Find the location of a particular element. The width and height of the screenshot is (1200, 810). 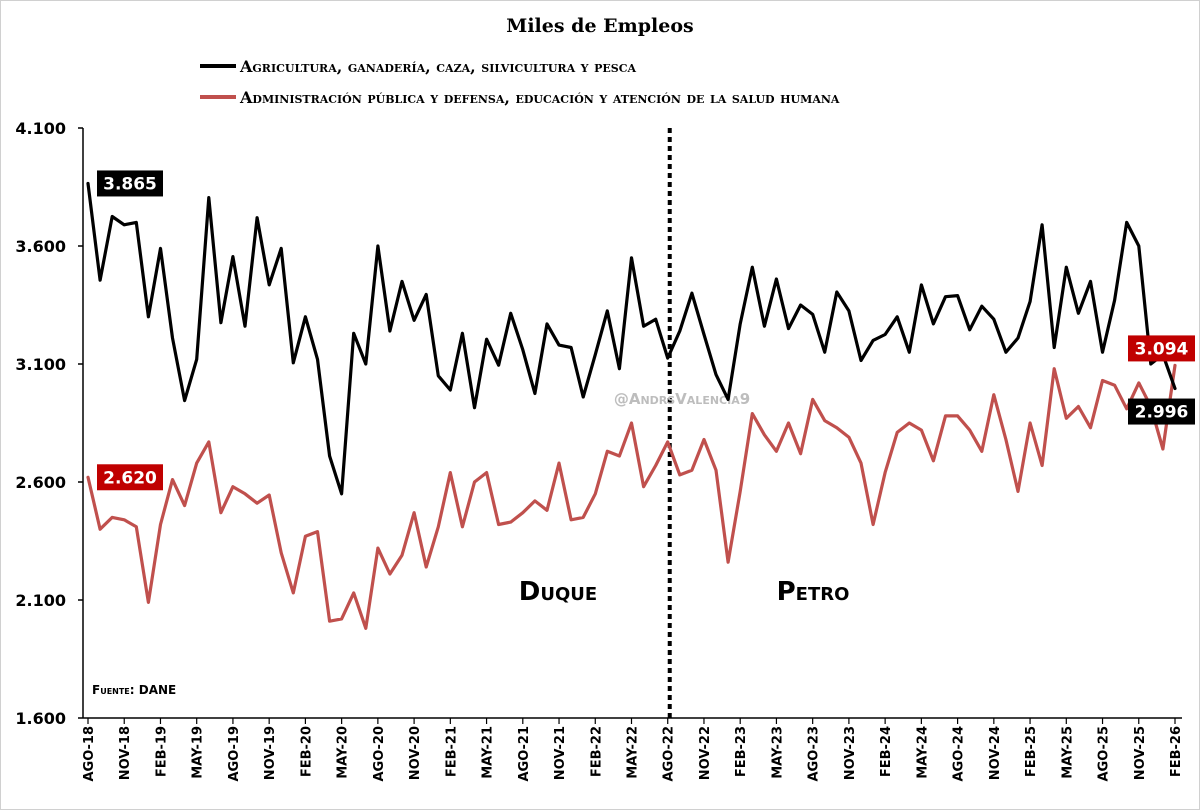

era-label-petro: Petro is located at coordinates (813, 592).